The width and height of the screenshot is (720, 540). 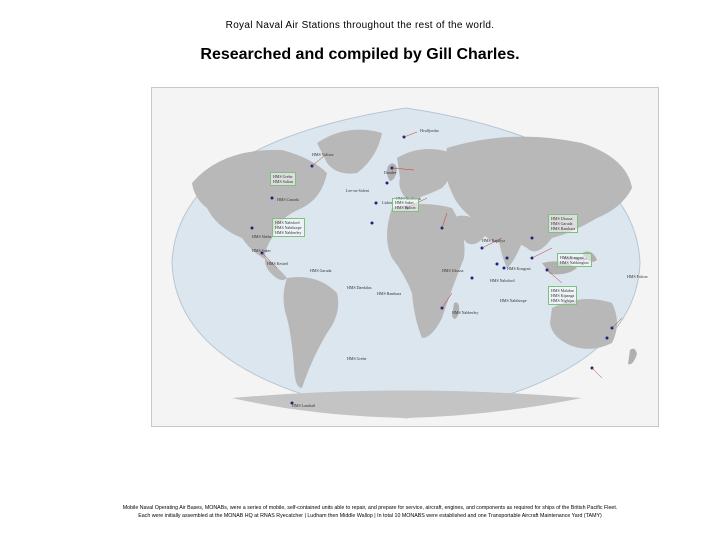 I want to click on group-line: HMS Nabbington, so click(x=574, y=262).